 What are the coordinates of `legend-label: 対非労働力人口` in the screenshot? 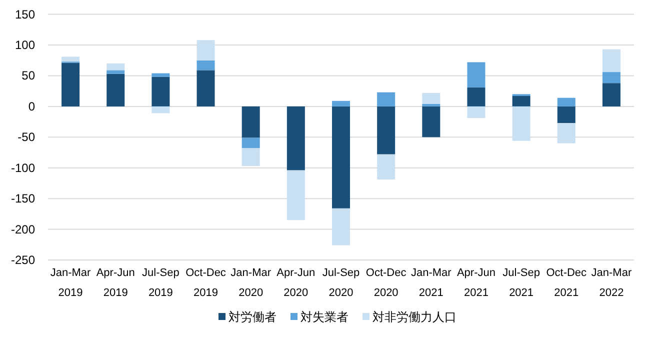 It's located at (414, 317).